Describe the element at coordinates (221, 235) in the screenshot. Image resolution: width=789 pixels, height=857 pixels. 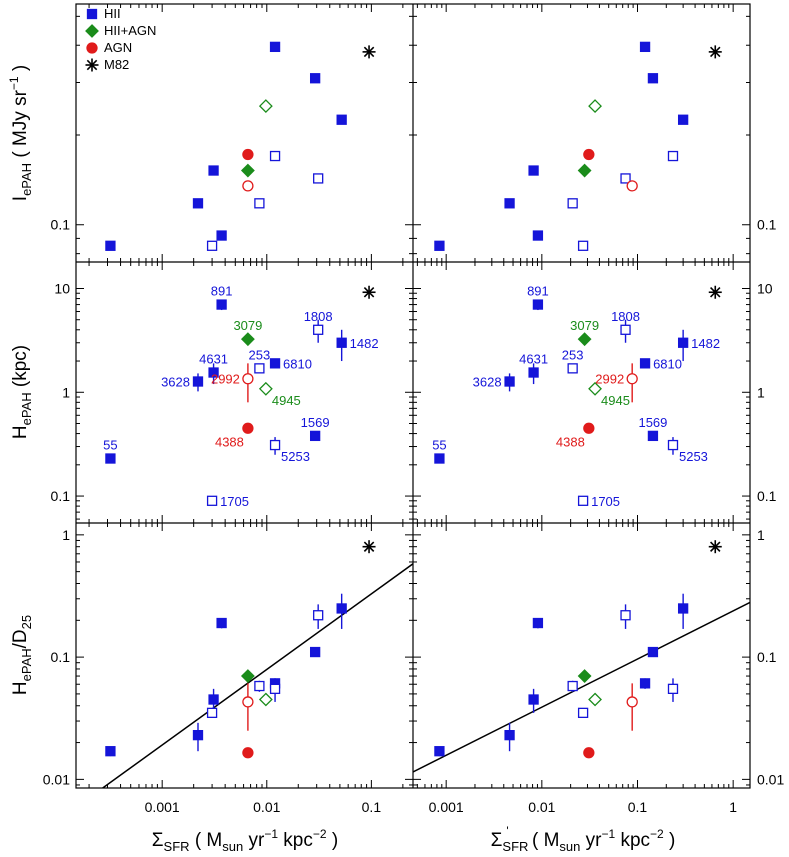
I see `point-891-I-left` at that location.